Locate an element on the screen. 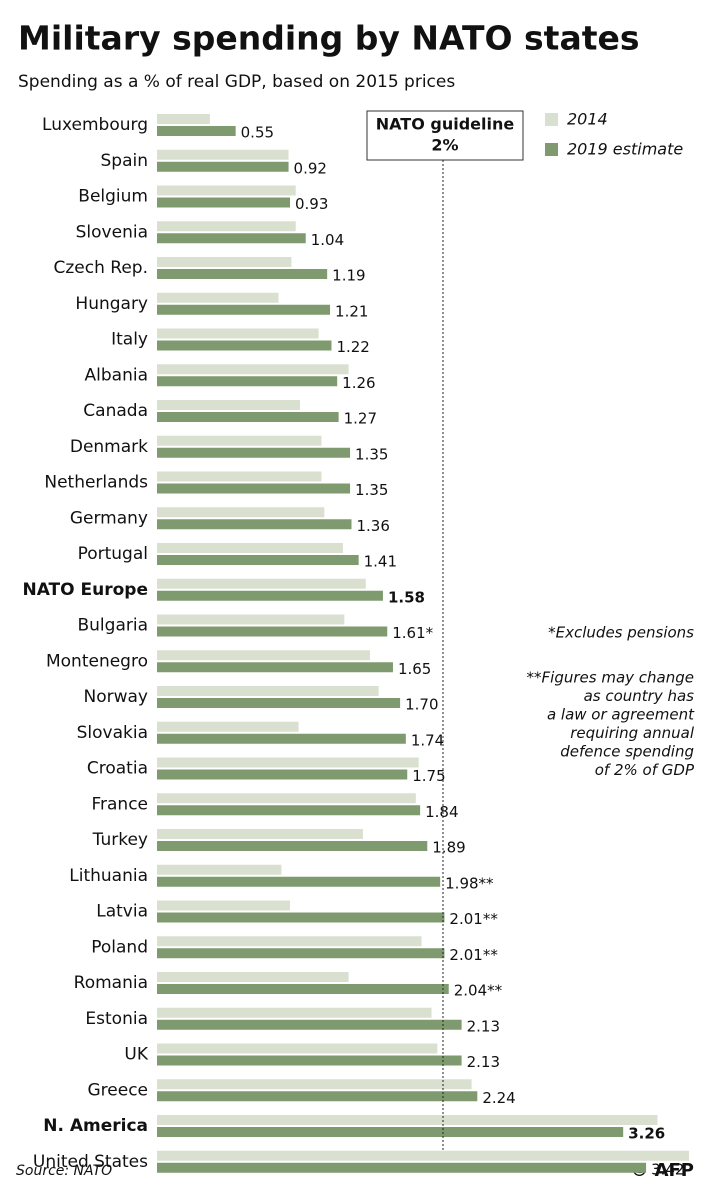 This screenshot has height=1200, width=719. credit: © AFP is located at coordinates (662, 1170).